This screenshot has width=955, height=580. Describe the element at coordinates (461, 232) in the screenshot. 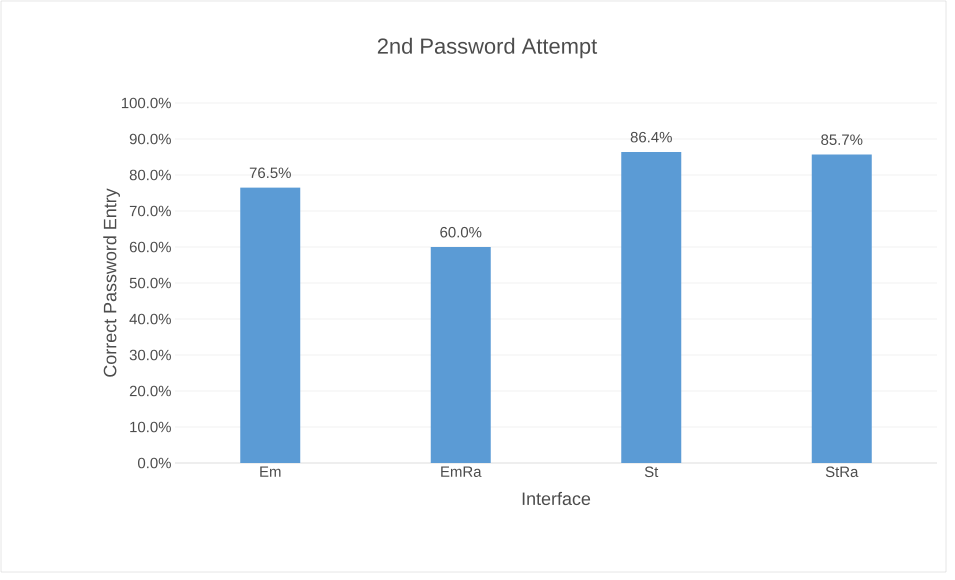

I see `data-label: 60.0%` at that location.